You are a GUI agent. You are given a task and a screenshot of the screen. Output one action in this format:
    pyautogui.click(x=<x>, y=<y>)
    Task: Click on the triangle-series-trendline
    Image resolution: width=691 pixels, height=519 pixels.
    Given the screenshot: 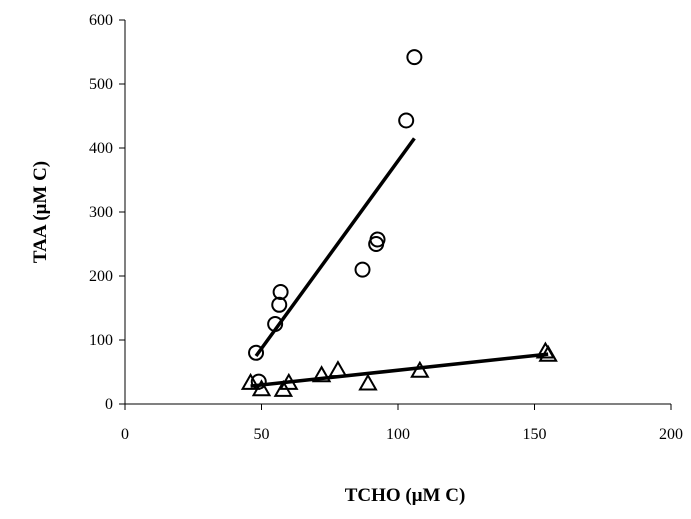 What is the action you would take?
    pyautogui.click(x=399, y=370)
    